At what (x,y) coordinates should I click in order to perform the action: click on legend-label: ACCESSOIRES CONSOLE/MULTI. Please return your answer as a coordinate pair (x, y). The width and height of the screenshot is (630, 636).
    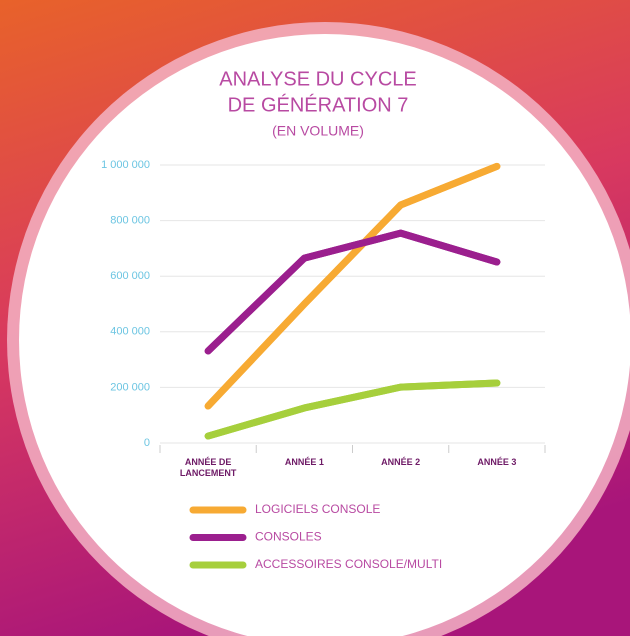
    Looking at the image, I should click on (348, 564).